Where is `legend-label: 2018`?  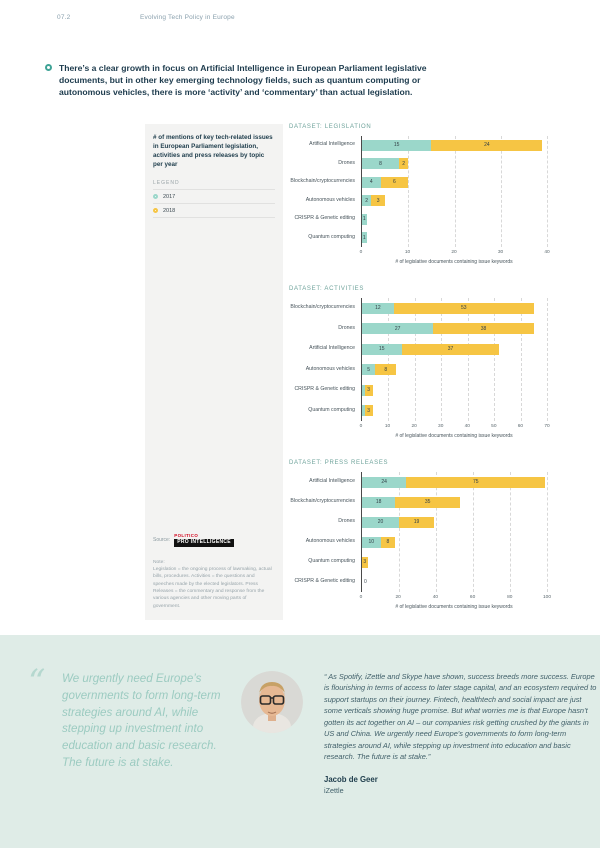
legend-label: 2018 is located at coordinates (169, 210).